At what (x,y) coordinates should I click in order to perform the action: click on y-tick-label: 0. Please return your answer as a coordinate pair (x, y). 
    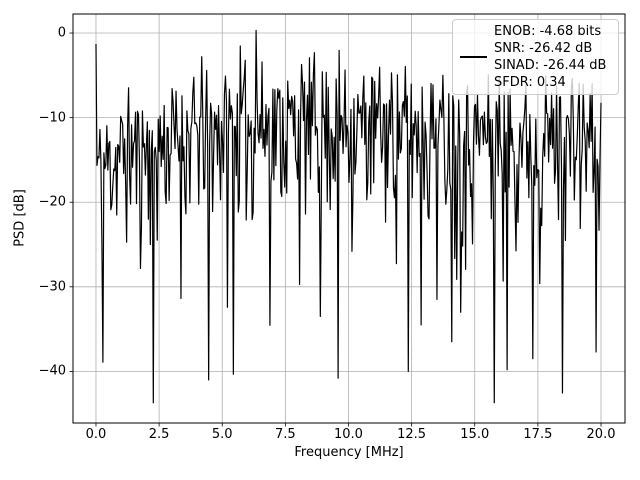
    Looking at the image, I should click on (61, 33).